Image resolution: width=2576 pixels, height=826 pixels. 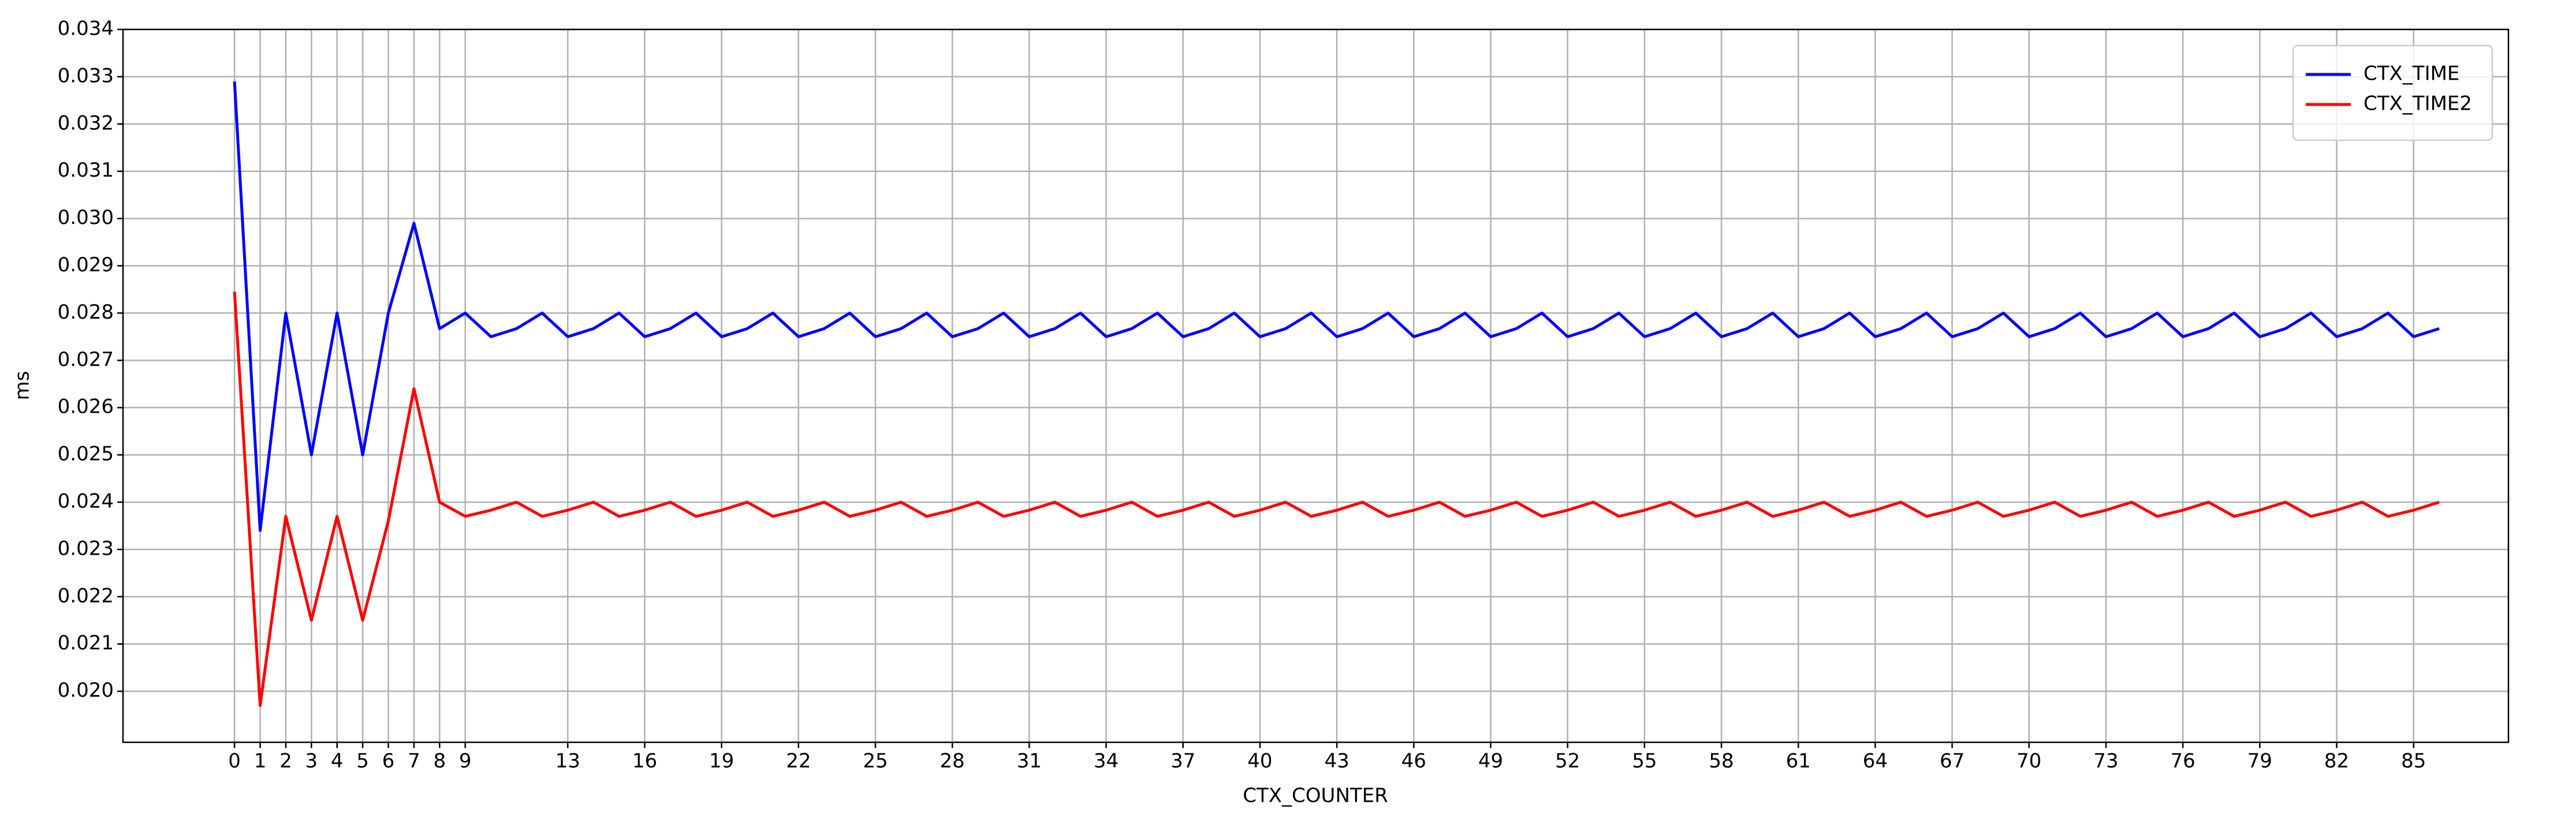 I want to click on y-tick-label: 0.031, so click(x=86, y=170).